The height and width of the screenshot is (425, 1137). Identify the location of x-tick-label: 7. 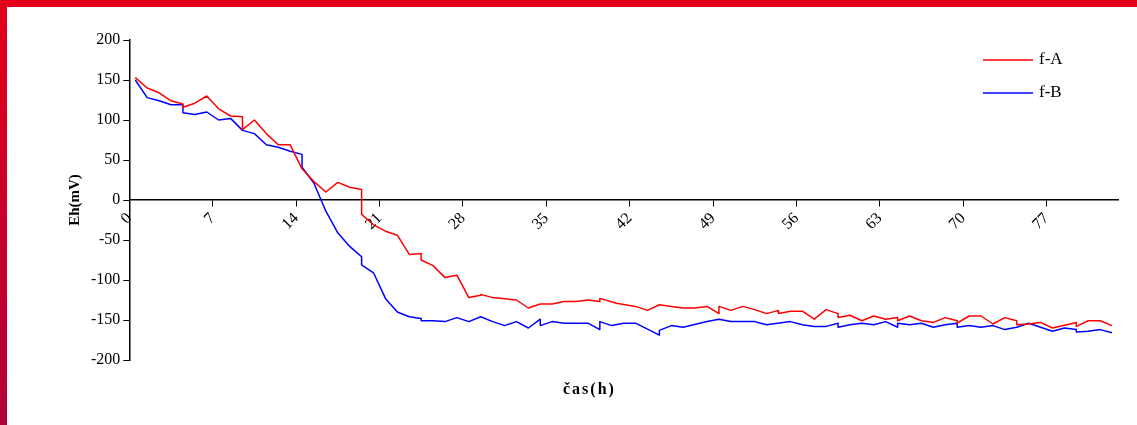
(209, 217).